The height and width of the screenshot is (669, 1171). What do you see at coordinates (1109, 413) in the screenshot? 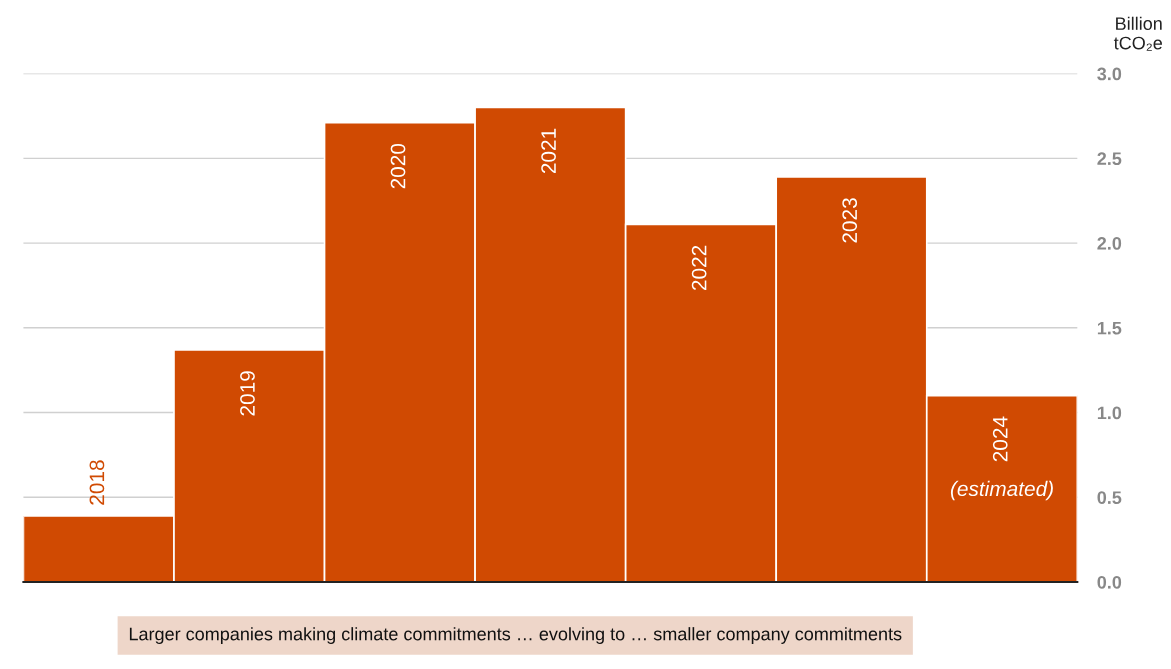
I see `y-tick-label: 1.0` at bounding box center [1109, 413].